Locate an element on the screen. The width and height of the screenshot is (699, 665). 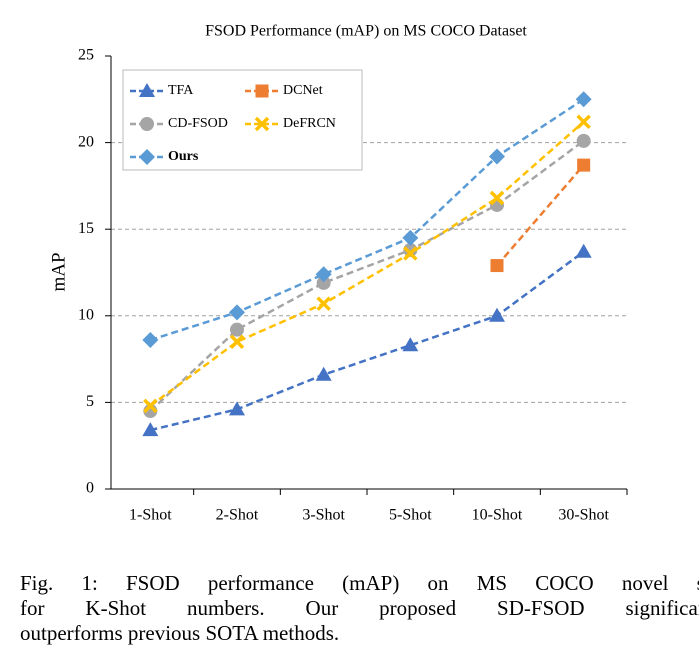
x-tick-label: 10-Shot is located at coordinates (497, 515).